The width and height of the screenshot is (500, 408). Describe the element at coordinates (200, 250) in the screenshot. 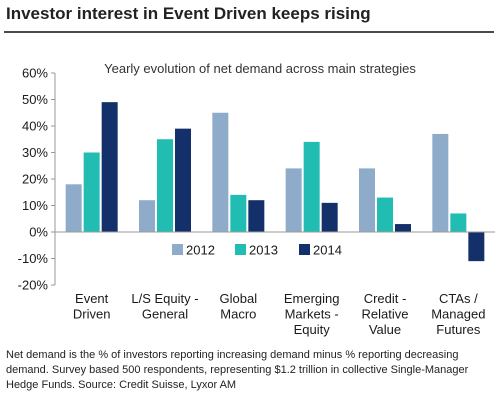

I see `legend-label-2012: 2012` at that location.